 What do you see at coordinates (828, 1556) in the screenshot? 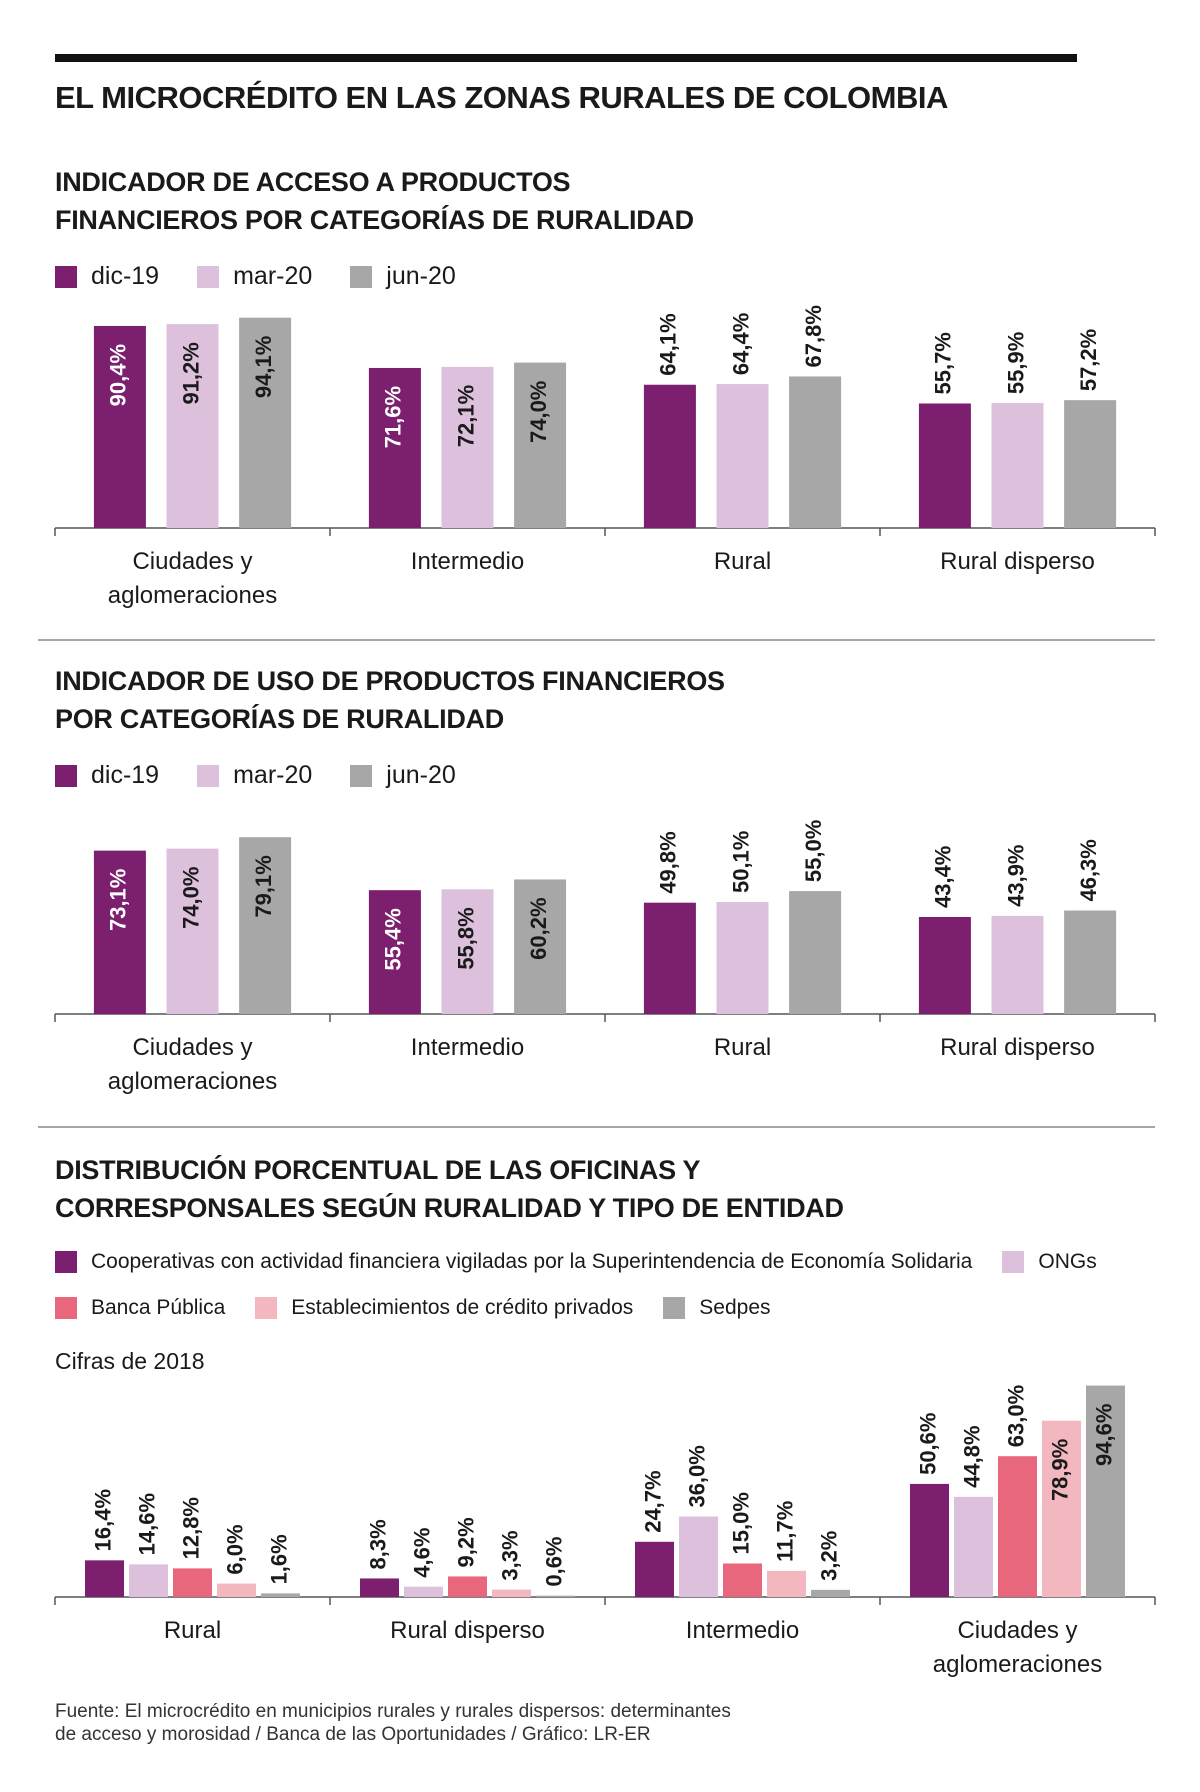
I see `value-label: 3,2%` at bounding box center [828, 1556].